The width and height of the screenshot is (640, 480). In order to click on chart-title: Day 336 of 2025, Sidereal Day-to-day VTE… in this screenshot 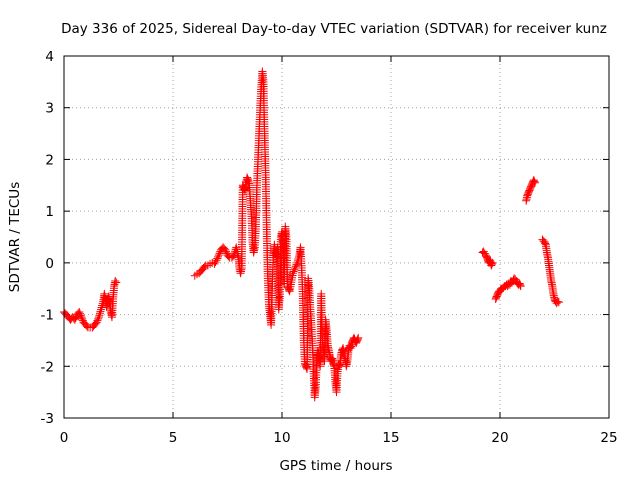, I will do `click(334, 29)`.